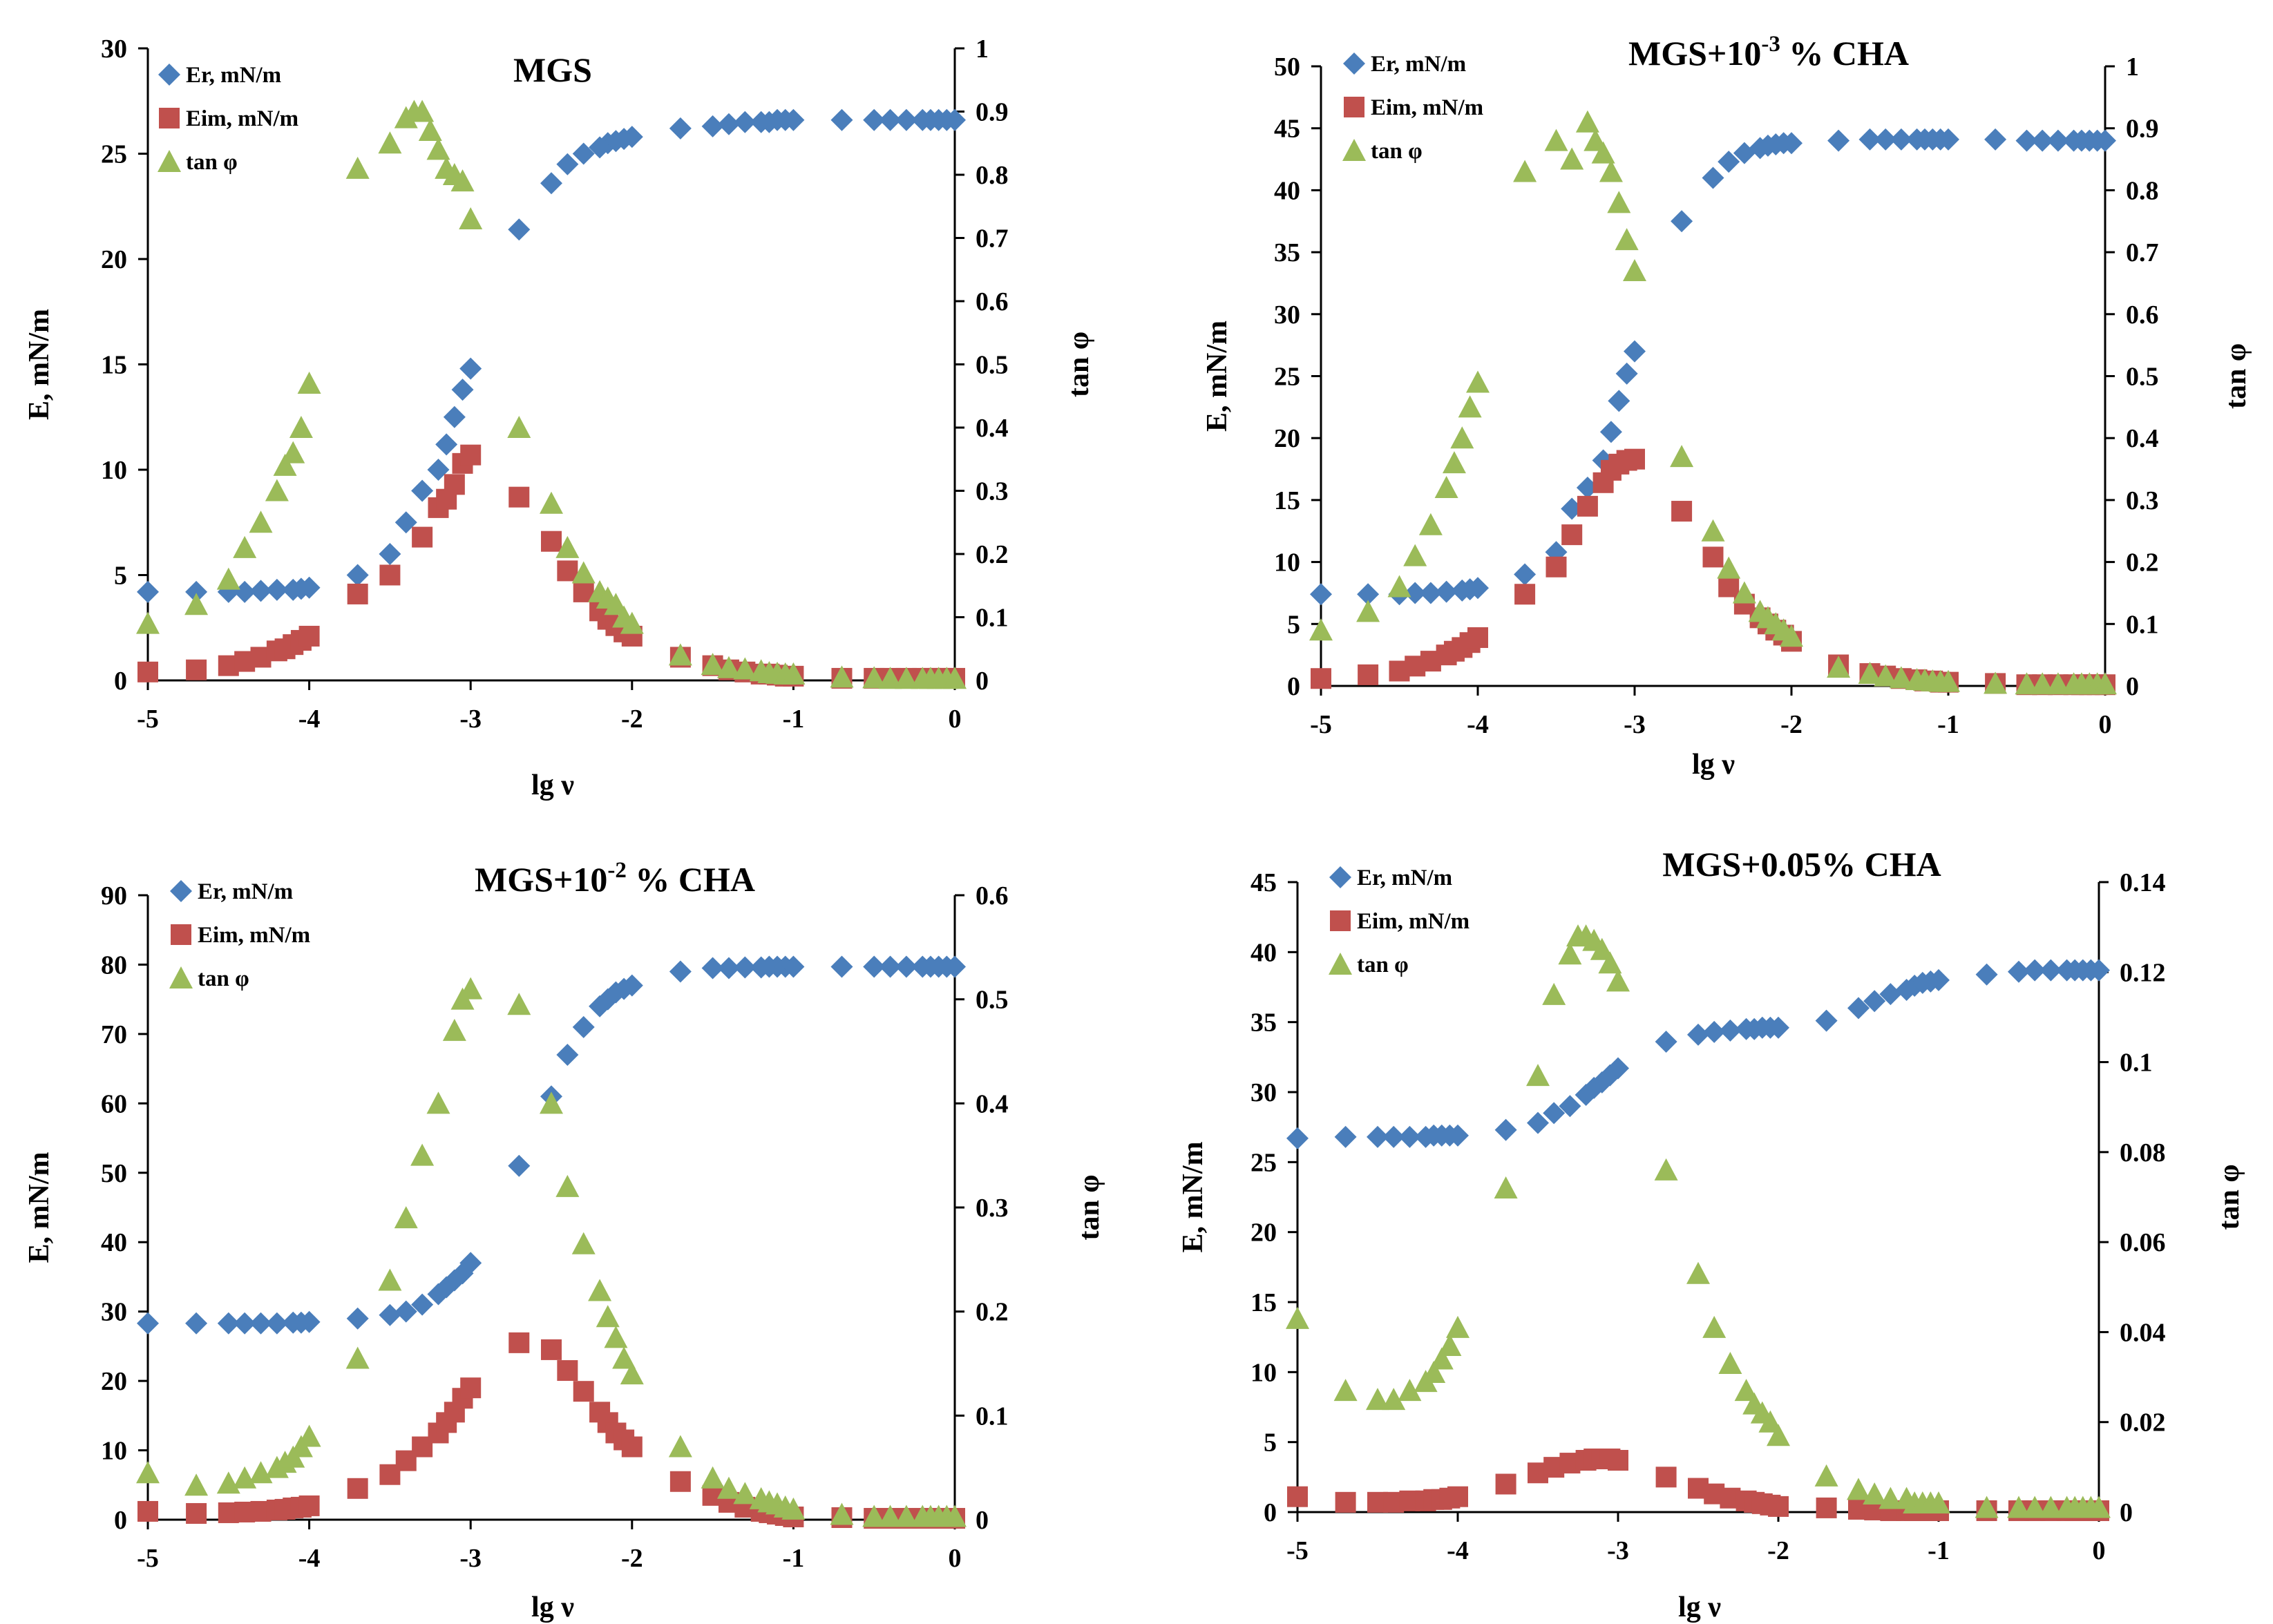 The width and height of the screenshot is (2273, 1624). I want to click on y2-tick-label: 0.3, so click(993, 491).